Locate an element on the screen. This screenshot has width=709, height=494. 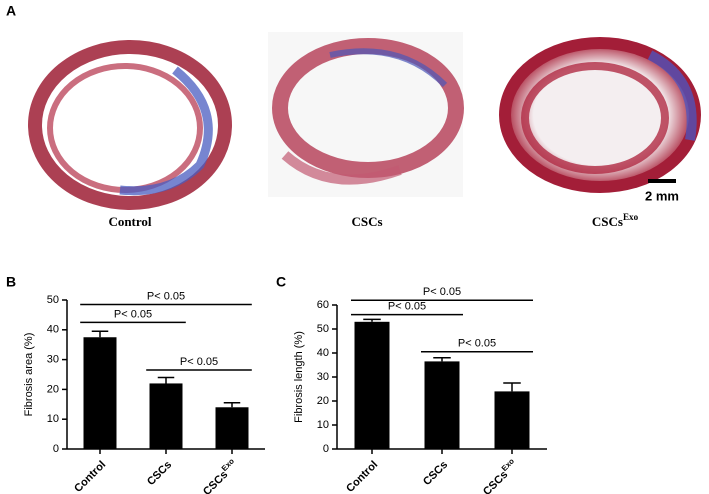
panel-label: B is located at coordinates (11, 282).